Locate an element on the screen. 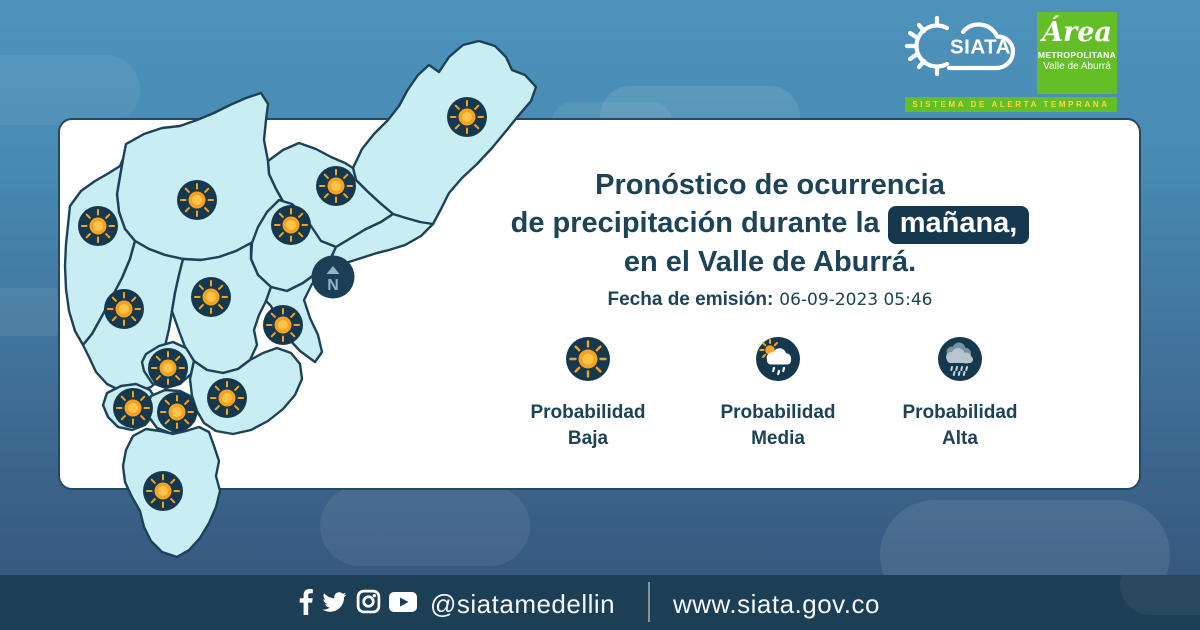  emission-date-value: 06-09-2023 05:46 is located at coordinates (856, 299).